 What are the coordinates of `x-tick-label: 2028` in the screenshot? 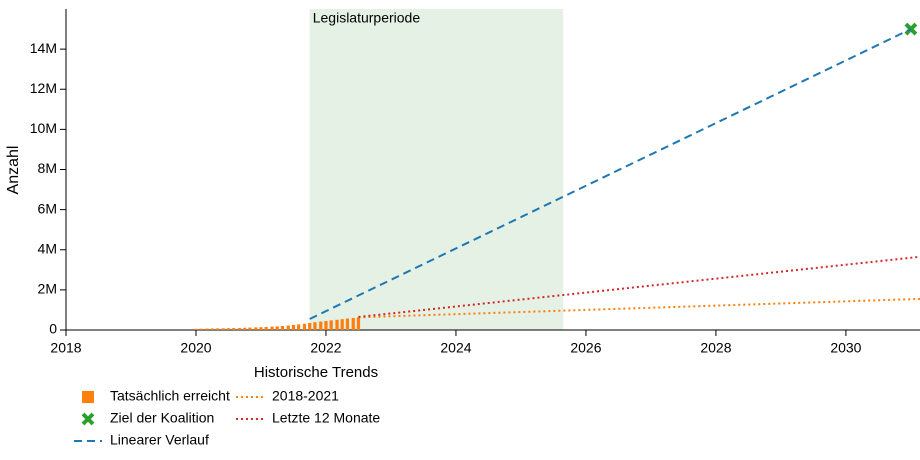 It's located at (715, 348).